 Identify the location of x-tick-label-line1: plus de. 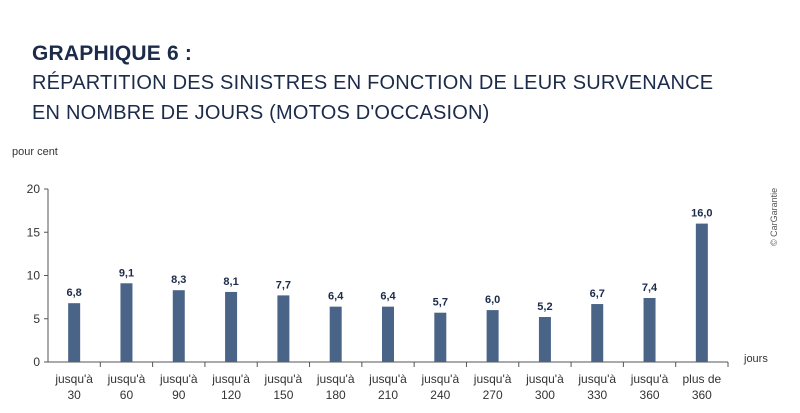
(701, 379).